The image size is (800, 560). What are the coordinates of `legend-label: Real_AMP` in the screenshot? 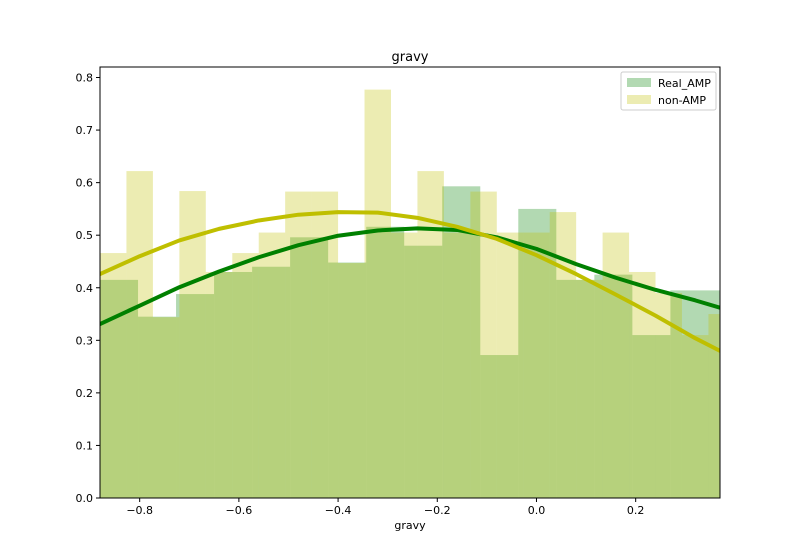 It's located at (684, 83).